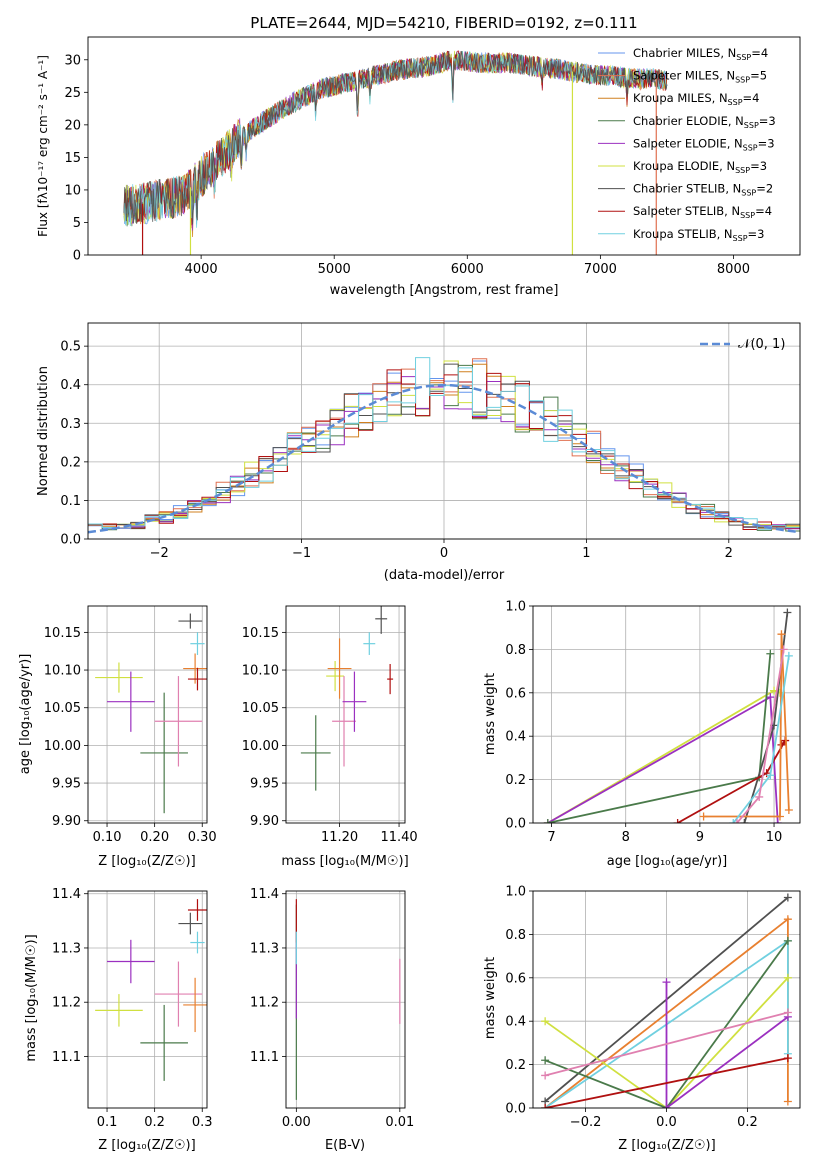 The width and height of the screenshot is (819, 1170). Describe the element at coordinates (700, 837) in the screenshot. I see `x-tick-label: 9` at that location.